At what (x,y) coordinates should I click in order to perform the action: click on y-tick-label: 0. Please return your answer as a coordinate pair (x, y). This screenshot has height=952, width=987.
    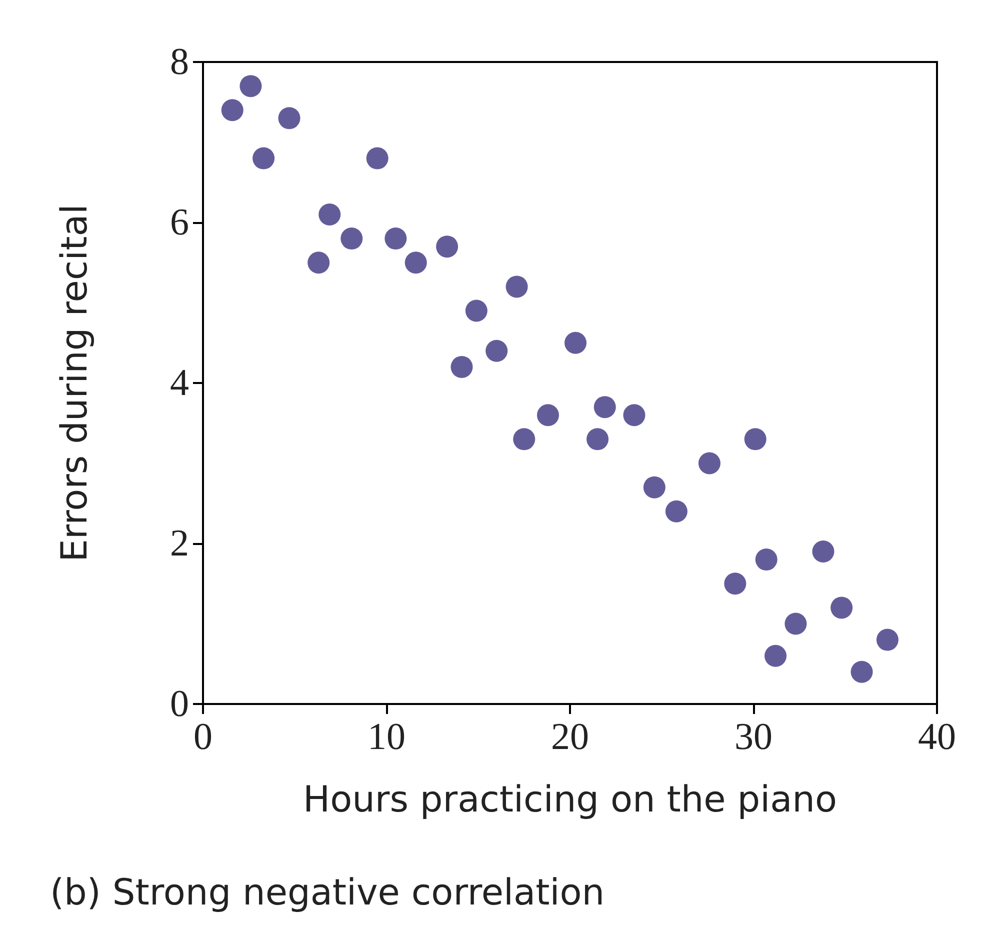
    Looking at the image, I should click on (179, 704).